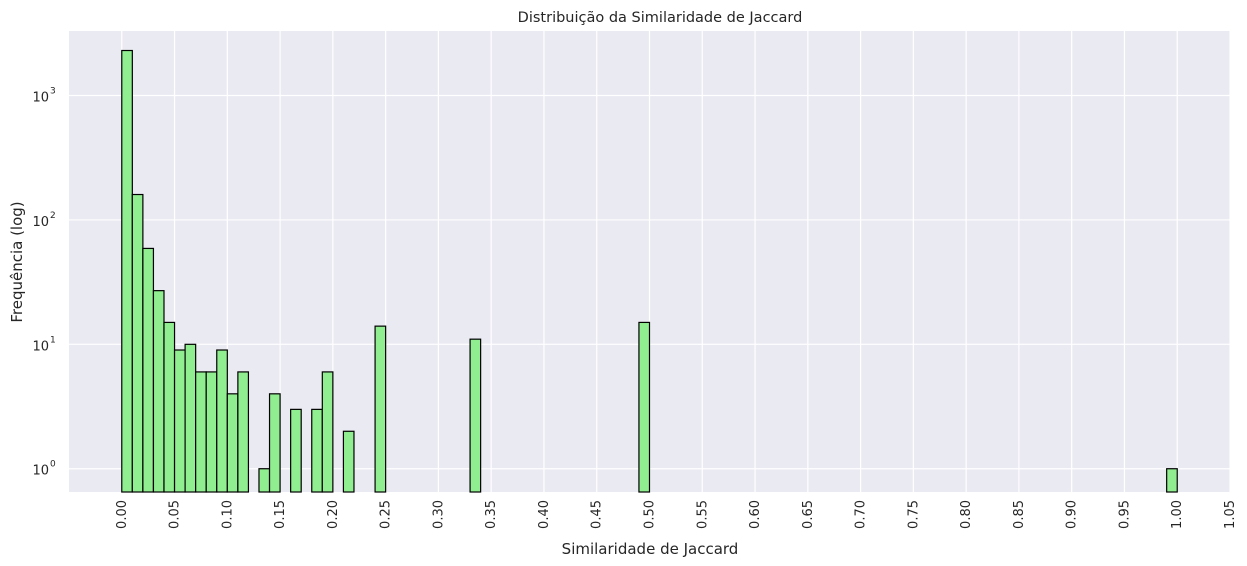  What do you see at coordinates (1019, 514) in the screenshot?
I see `x-tick-label: 0.85` at bounding box center [1019, 514].